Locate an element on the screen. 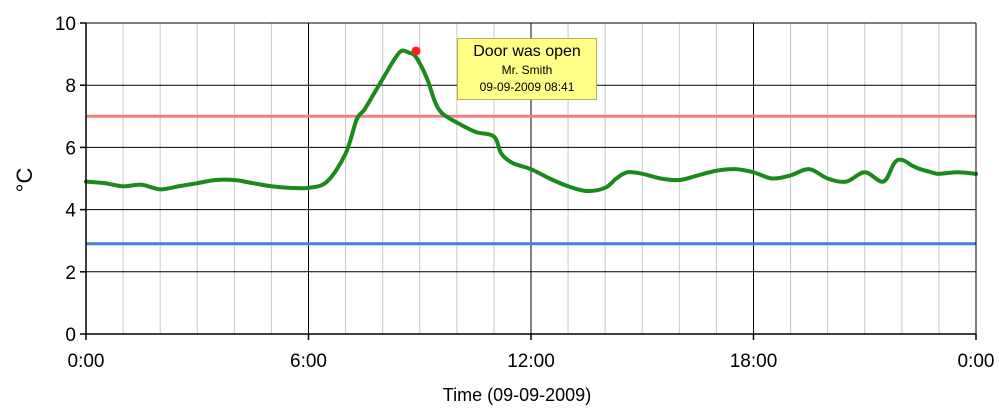  note-timestamp: 09-09-2009 08:41 is located at coordinates (527, 87).